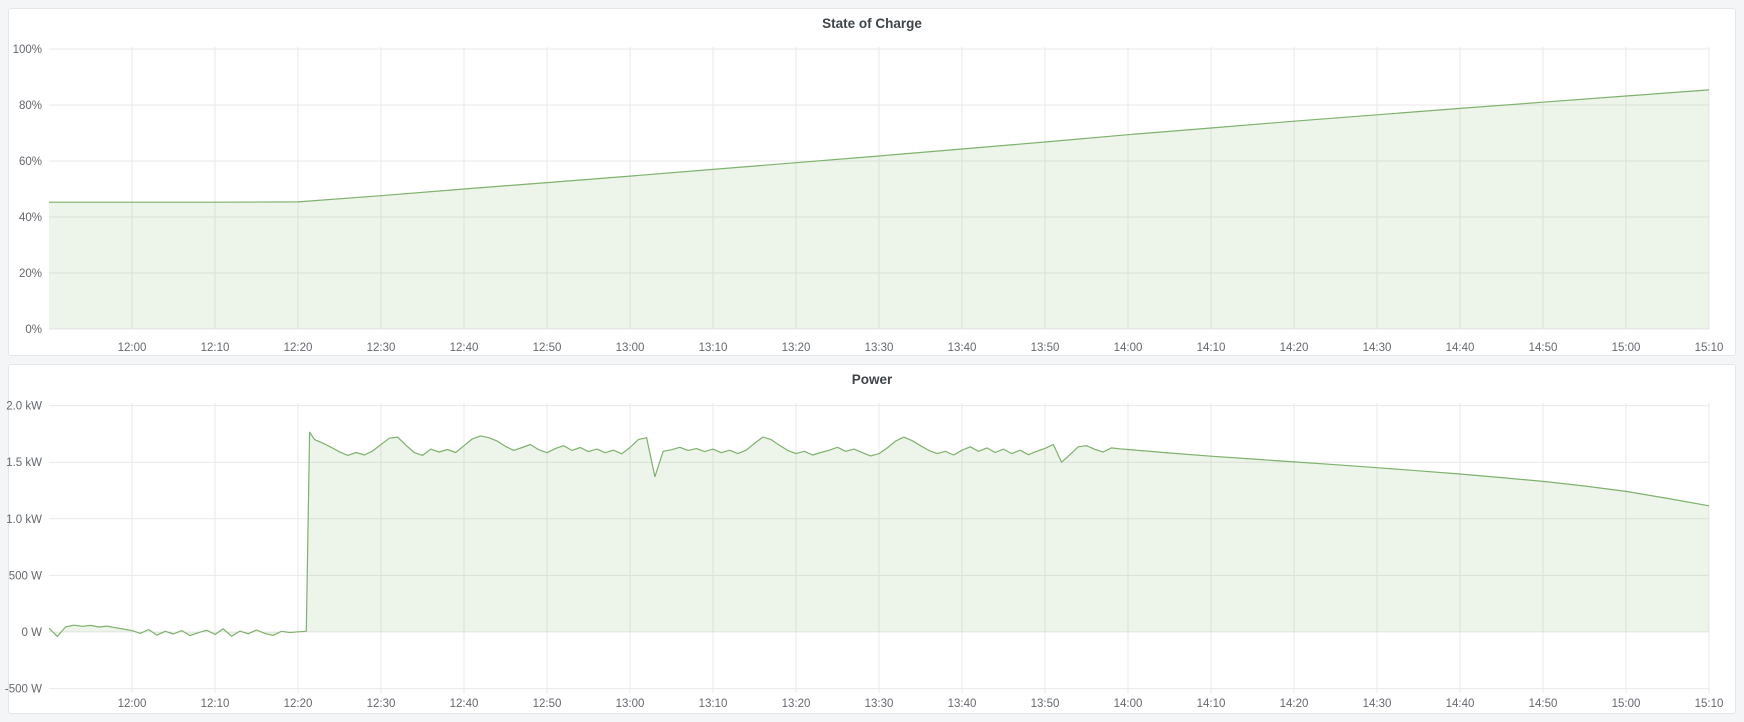 The height and width of the screenshot is (722, 1744). Describe the element at coordinates (30, 274) in the screenshot. I see `y-axis-tick-label: 20%` at that location.